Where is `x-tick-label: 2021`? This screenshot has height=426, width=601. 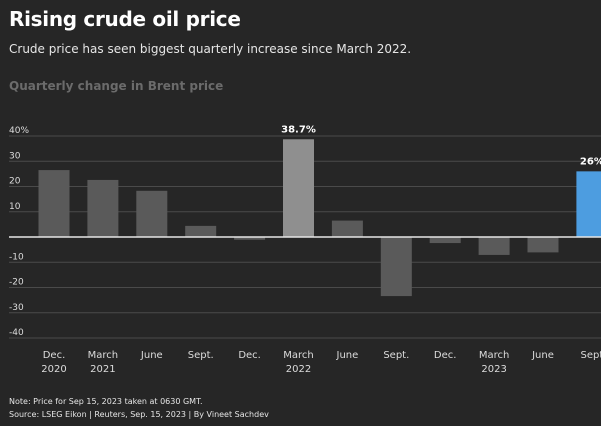
x-tick-label: 2021 is located at coordinates (102, 369).